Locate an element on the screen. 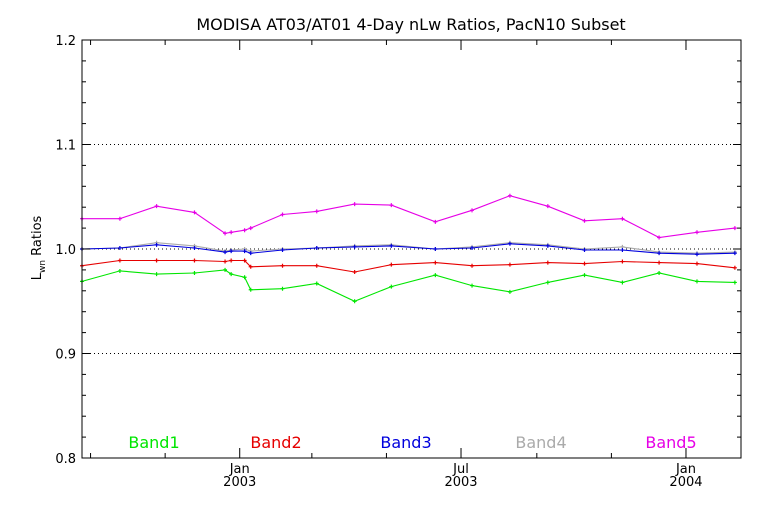 The height and width of the screenshot is (512, 768). legend-band5: Band5 is located at coordinates (670, 442).